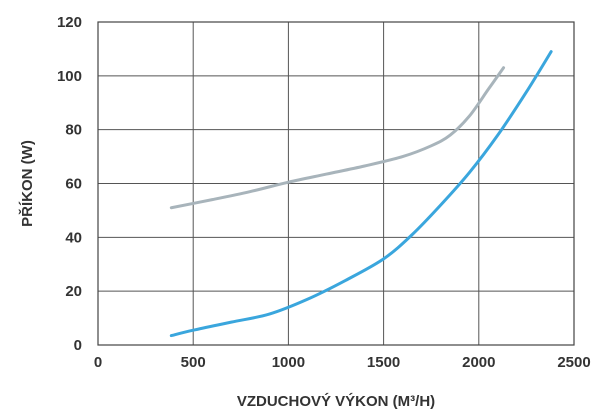 The image size is (591, 414). Describe the element at coordinates (73, 291) in the screenshot. I see `y-tick-label: 20` at that location.